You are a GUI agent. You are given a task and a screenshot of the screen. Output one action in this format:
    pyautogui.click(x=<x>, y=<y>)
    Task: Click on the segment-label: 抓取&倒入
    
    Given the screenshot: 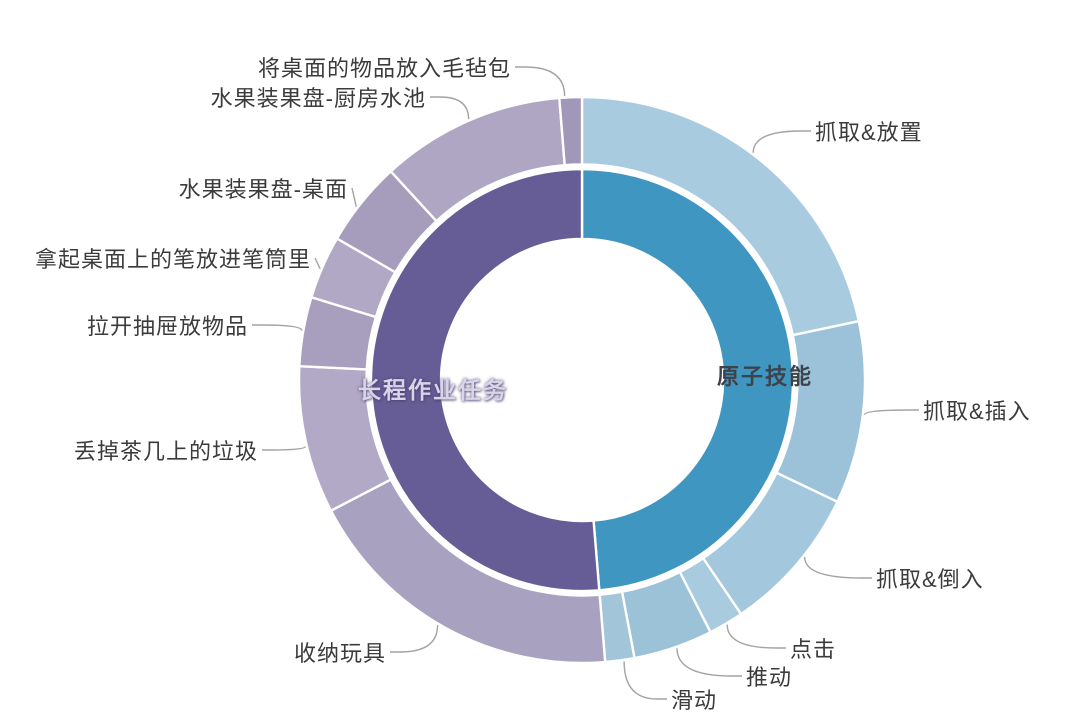 What is the action you would take?
    pyautogui.click(x=930, y=579)
    